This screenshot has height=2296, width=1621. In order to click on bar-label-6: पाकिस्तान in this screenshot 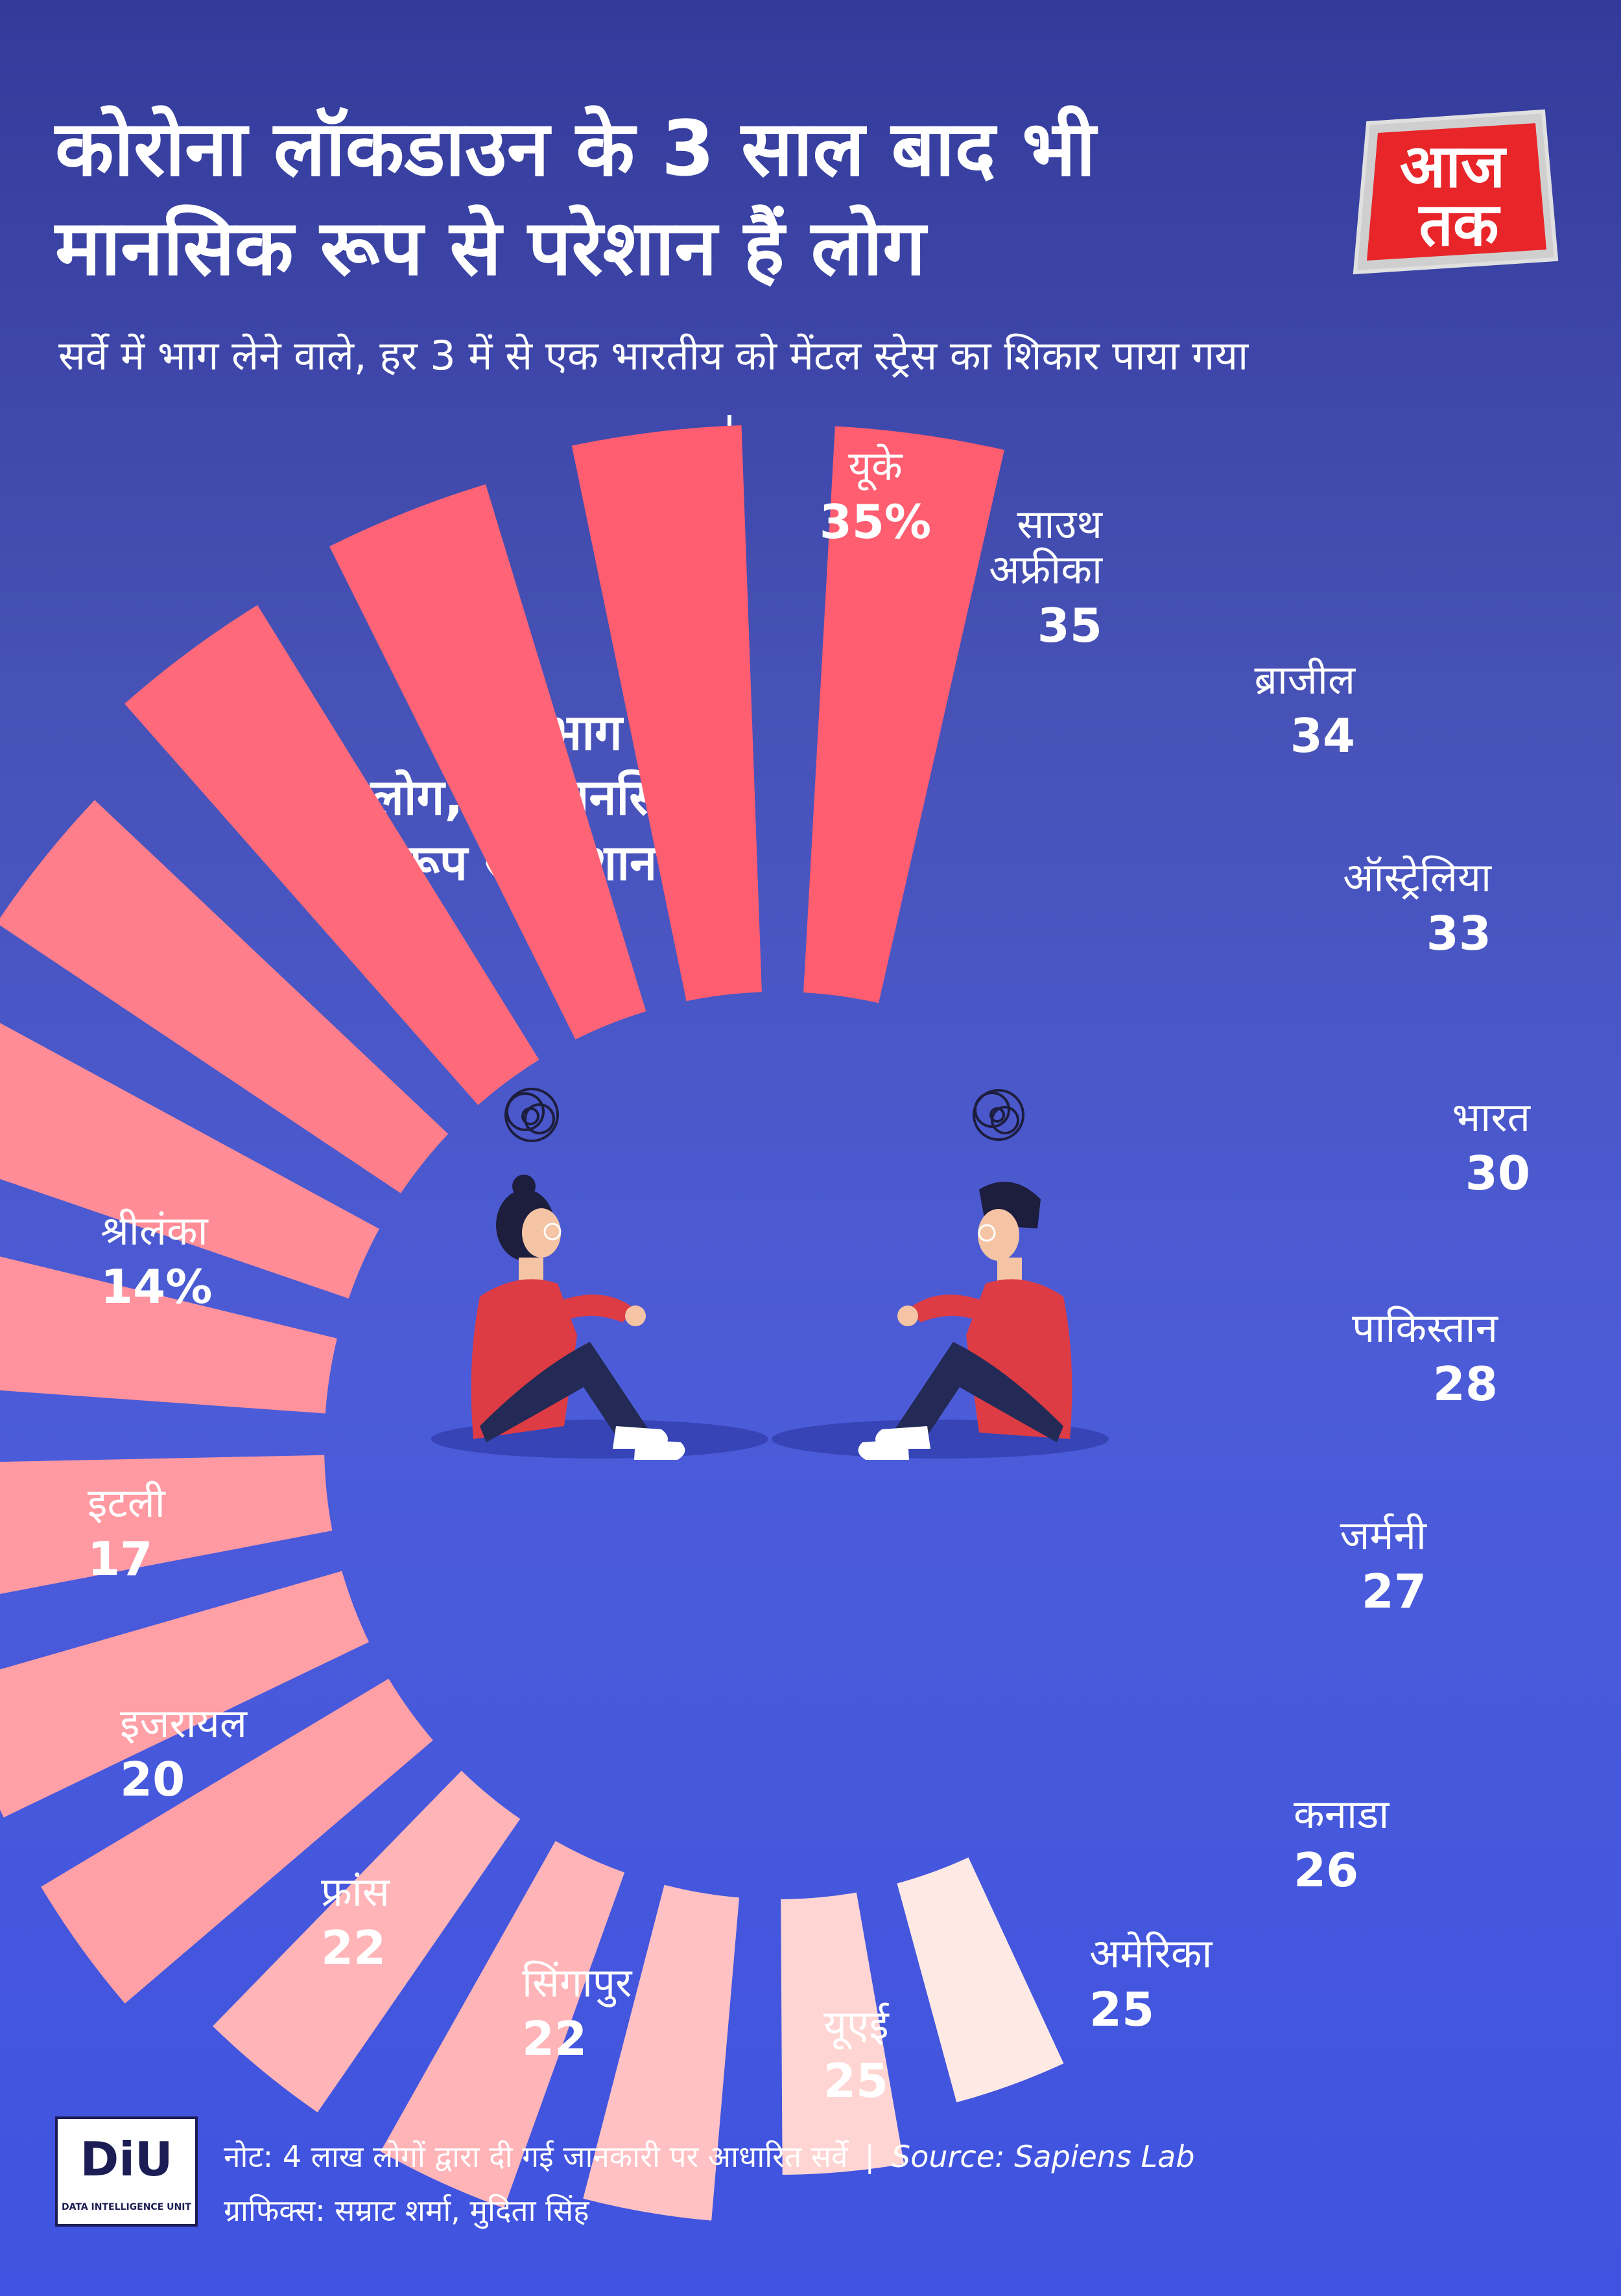, I will do `click(1425, 1328)`.